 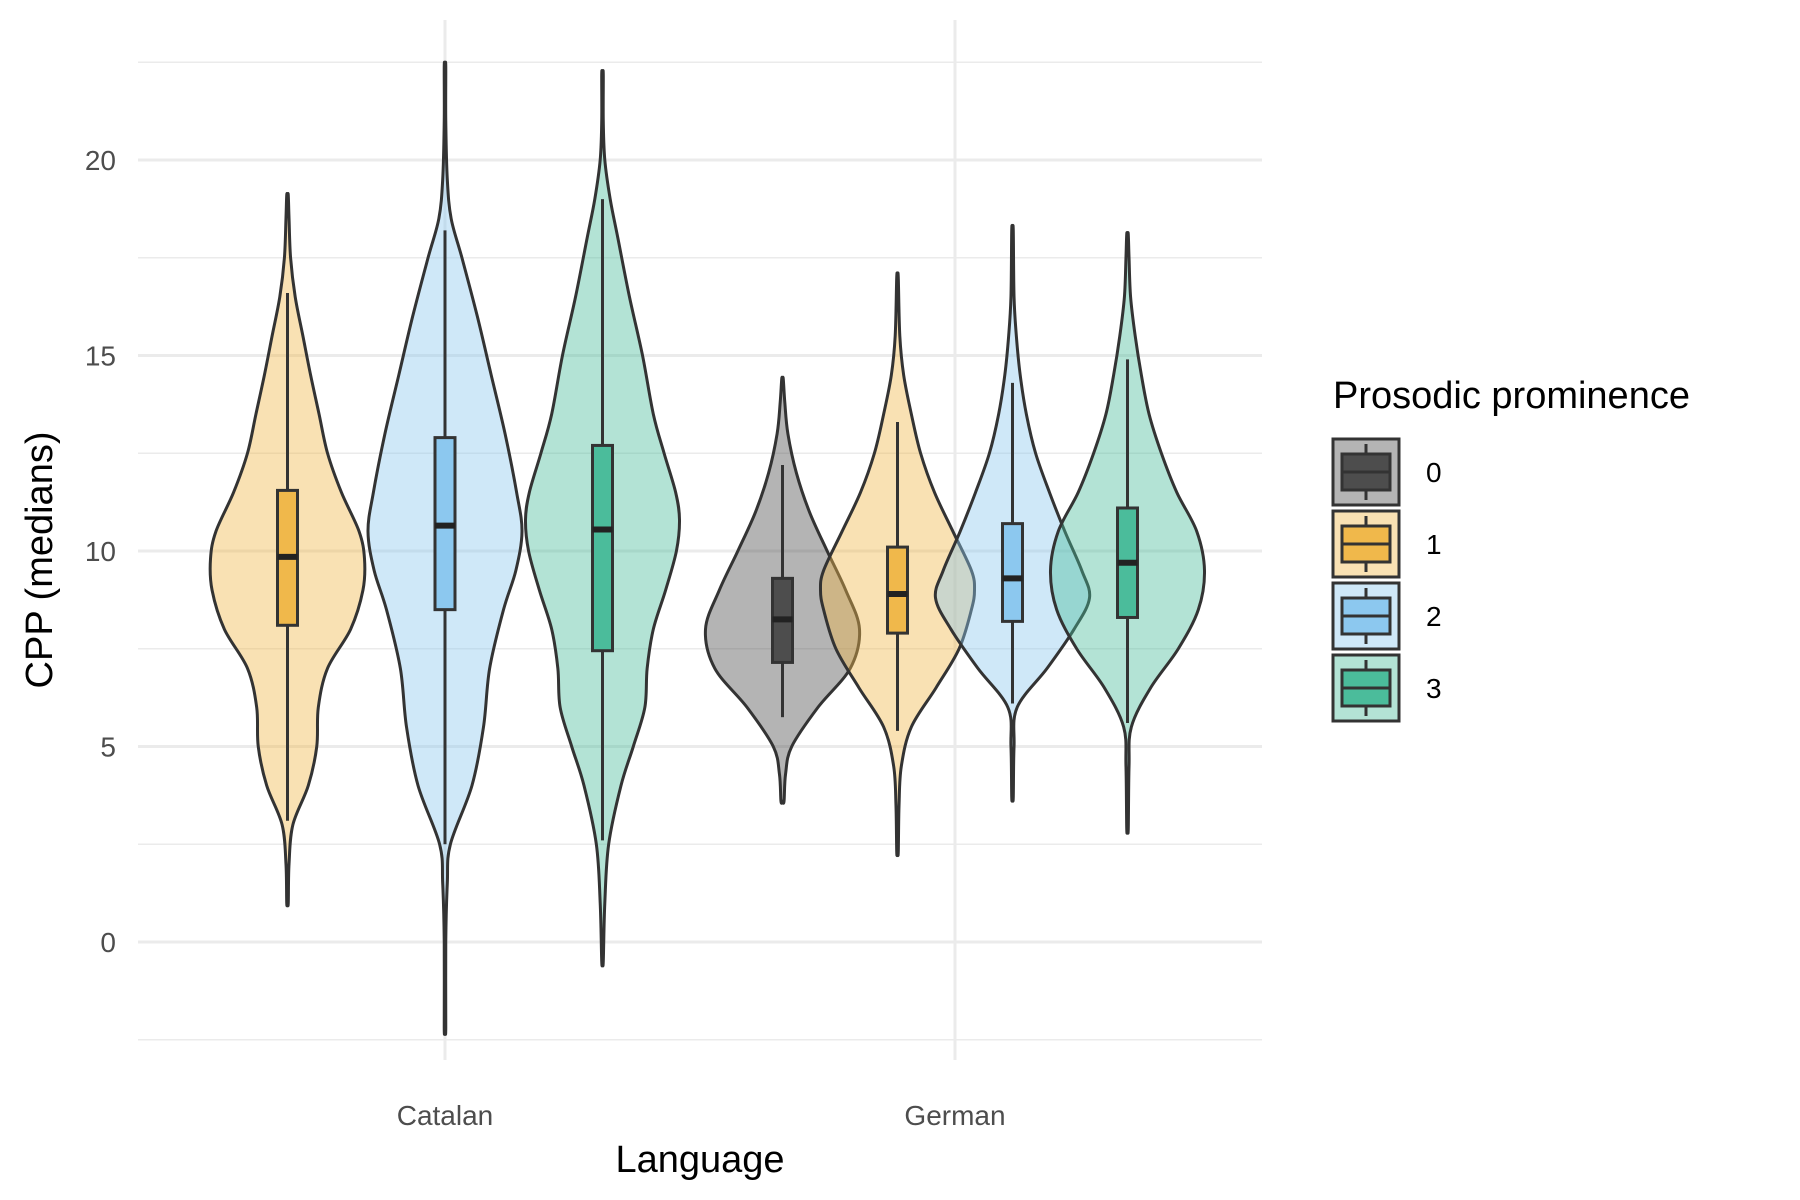 I want to click on x-tick-label: Catalan, so click(x=445, y=1115).